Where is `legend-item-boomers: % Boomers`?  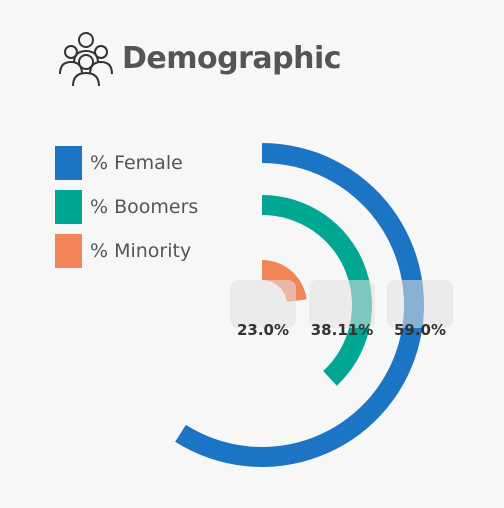 legend-item-boomers: % Boomers is located at coordinates (126, 207).